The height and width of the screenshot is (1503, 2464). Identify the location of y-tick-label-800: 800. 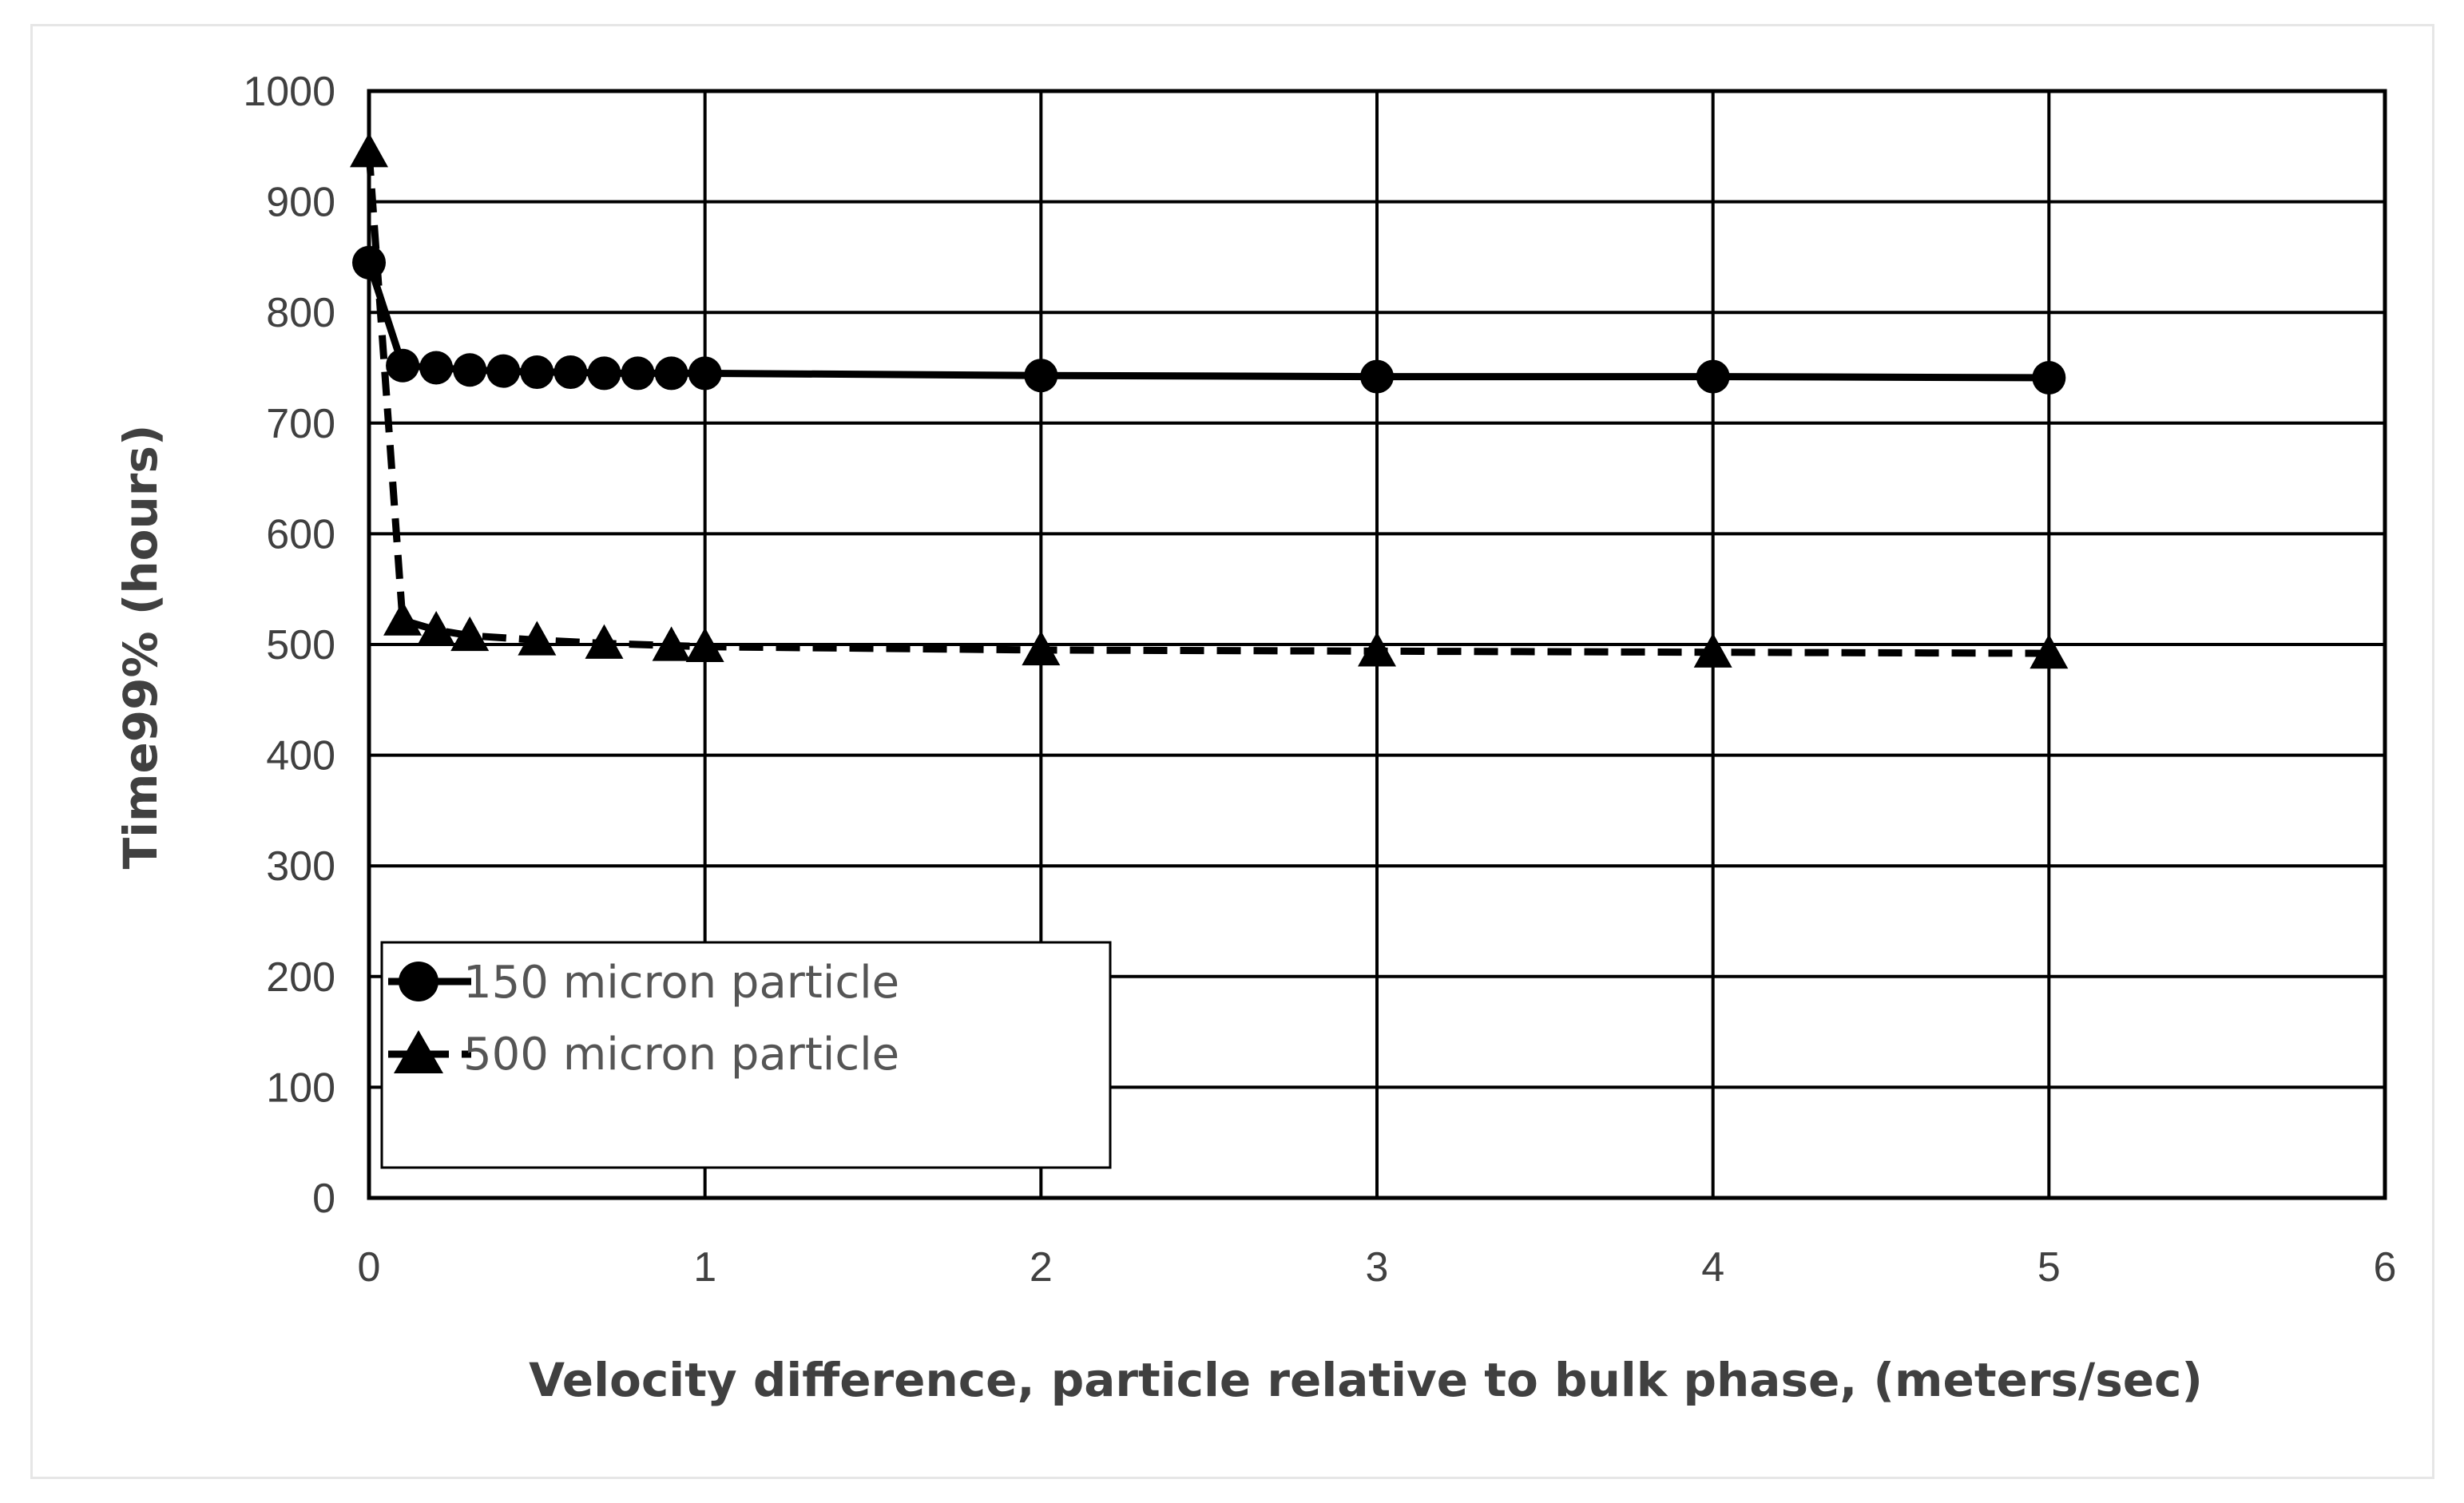
(300, 313).